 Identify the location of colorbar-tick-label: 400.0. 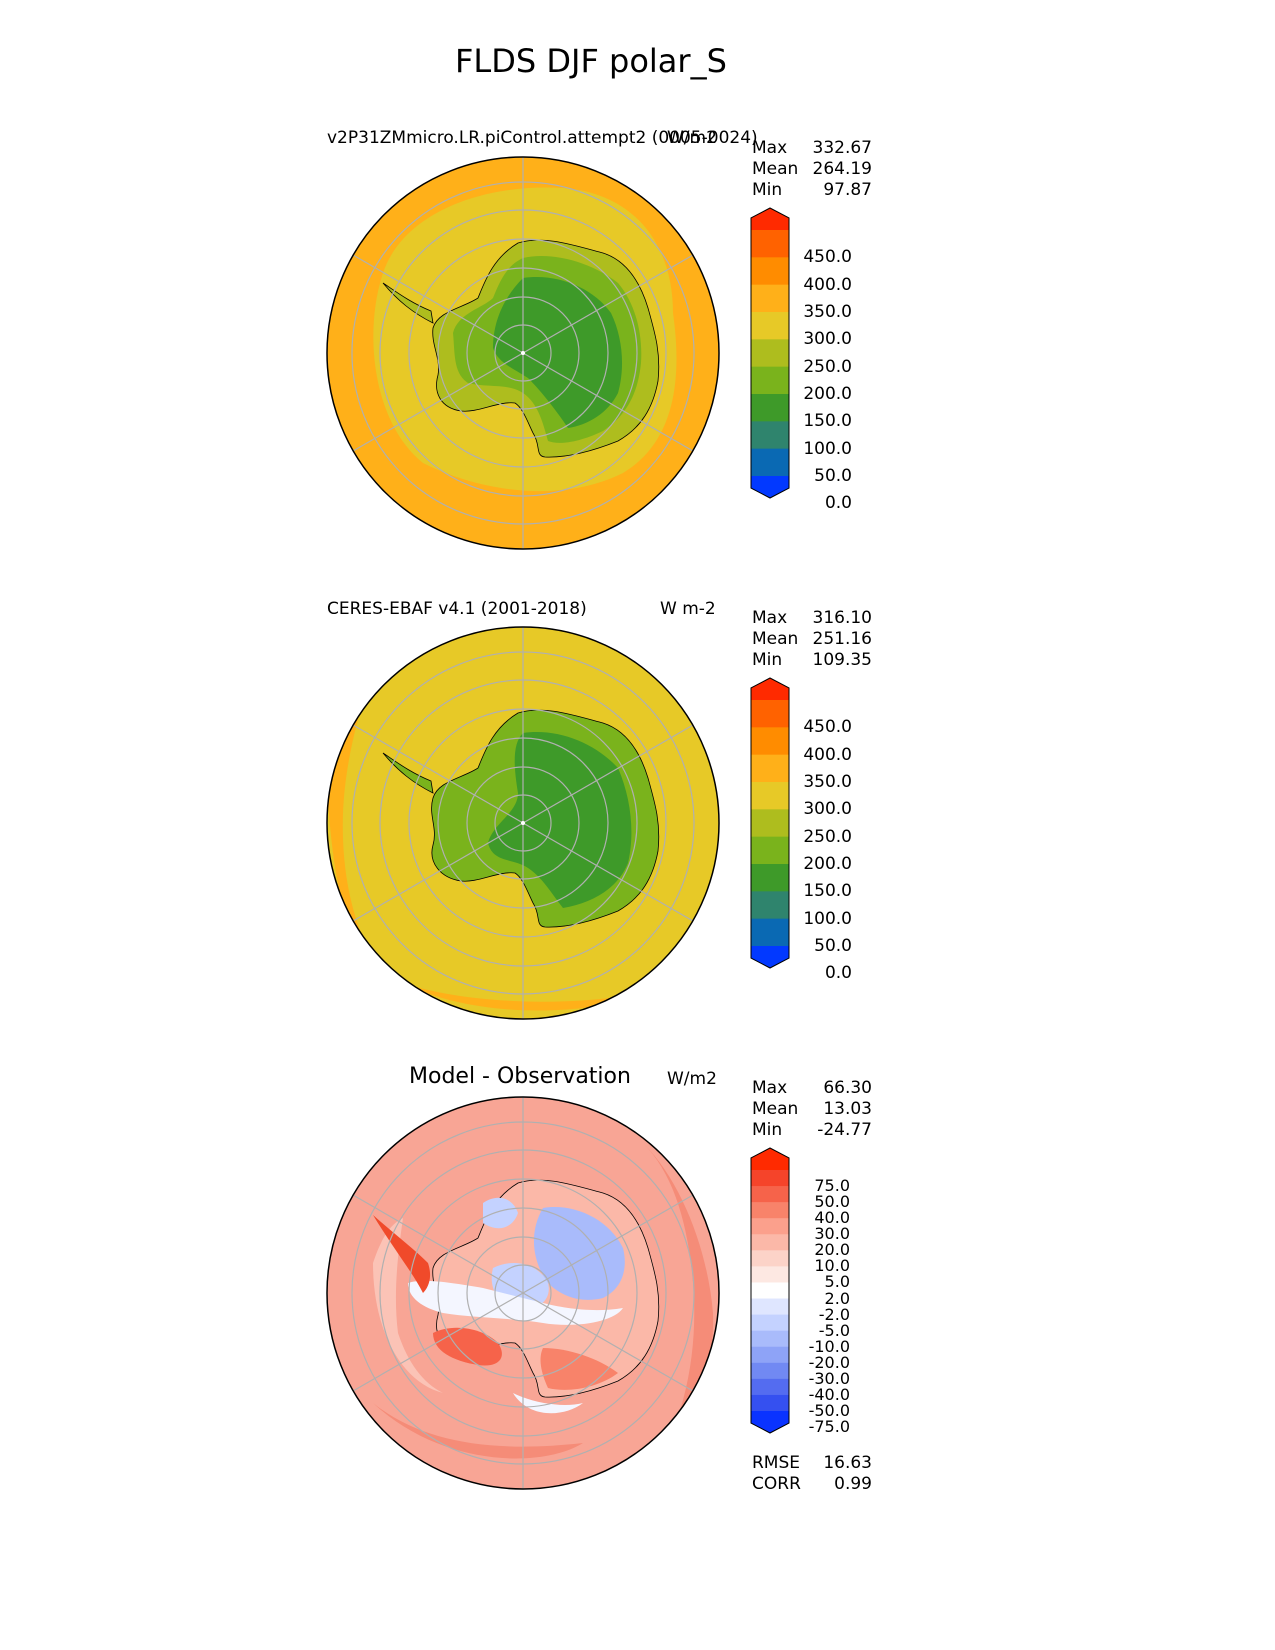
(827, 754).